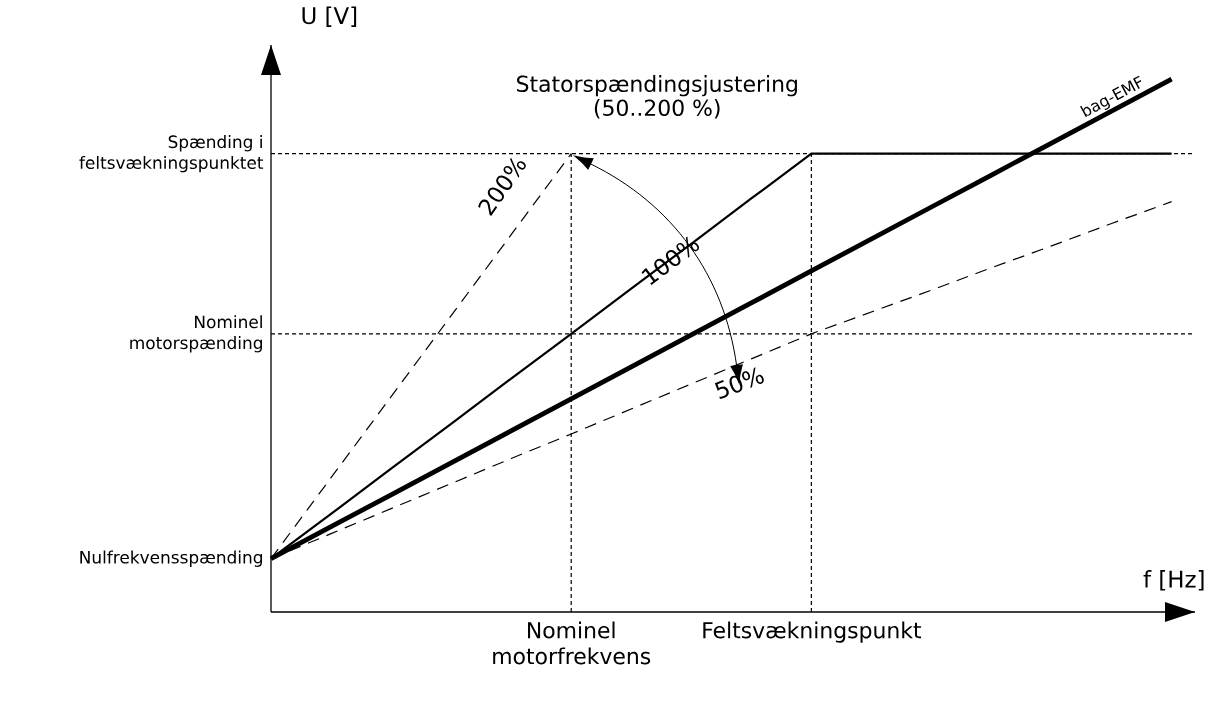 The height and width of the screenshot is (707, 1214). What do you see at coordinates (171, 558) in the screenshot?
I see `text: Nulfrekvensspænding` at bounding box center [171, 558].